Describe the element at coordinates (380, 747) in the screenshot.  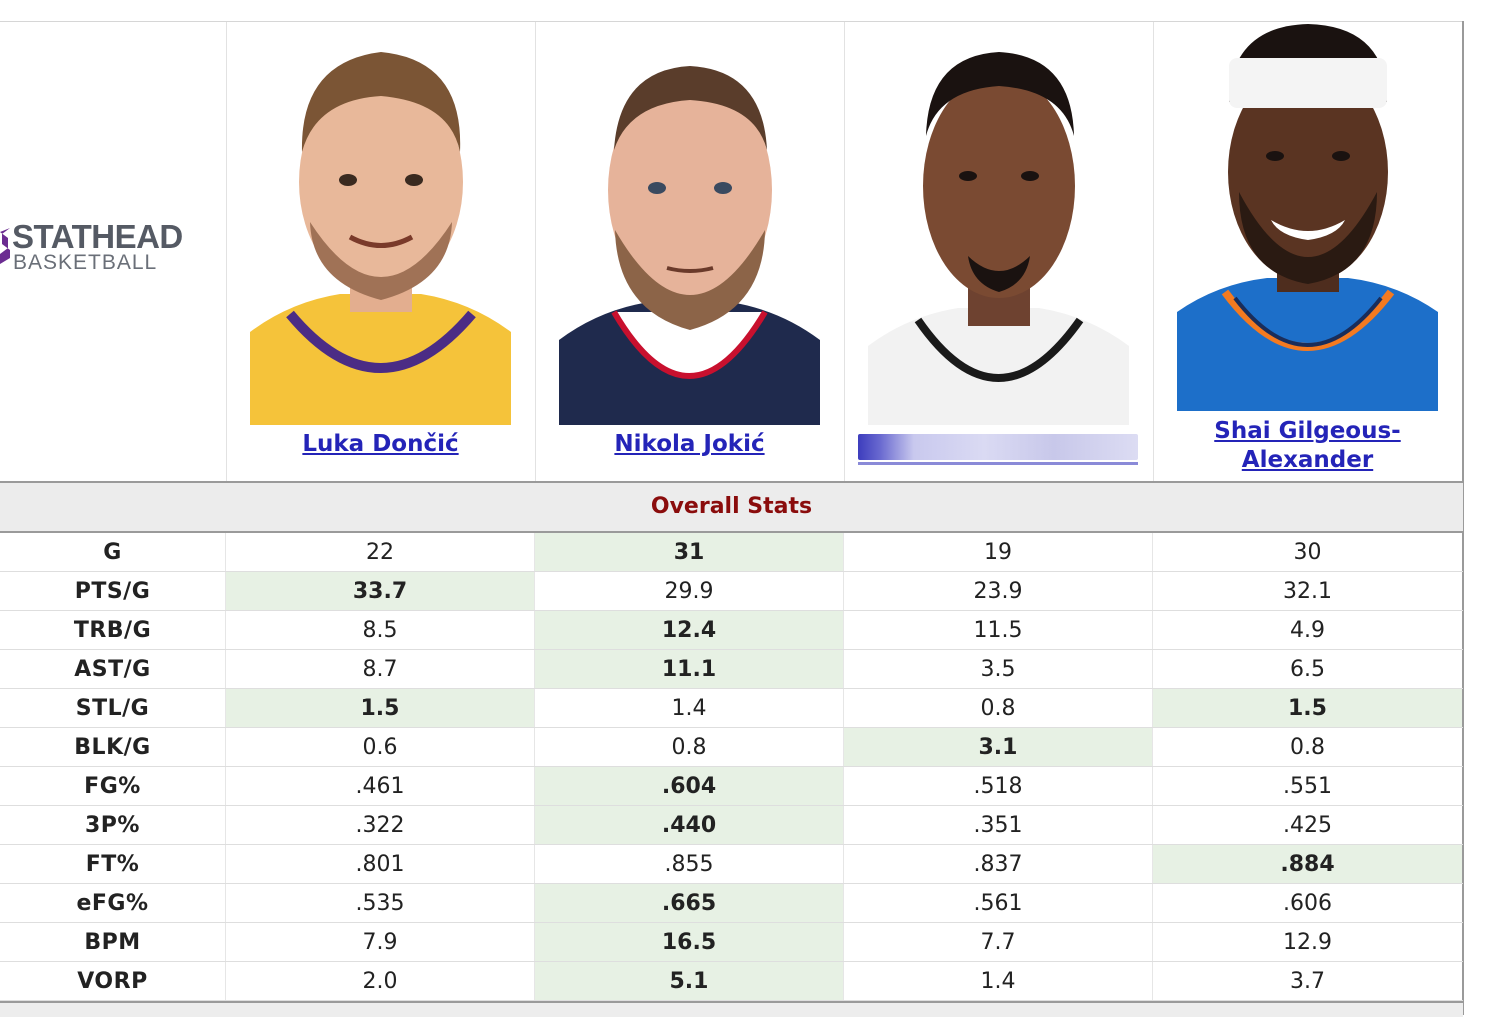
I see `stat-value: 0.6` at that location.